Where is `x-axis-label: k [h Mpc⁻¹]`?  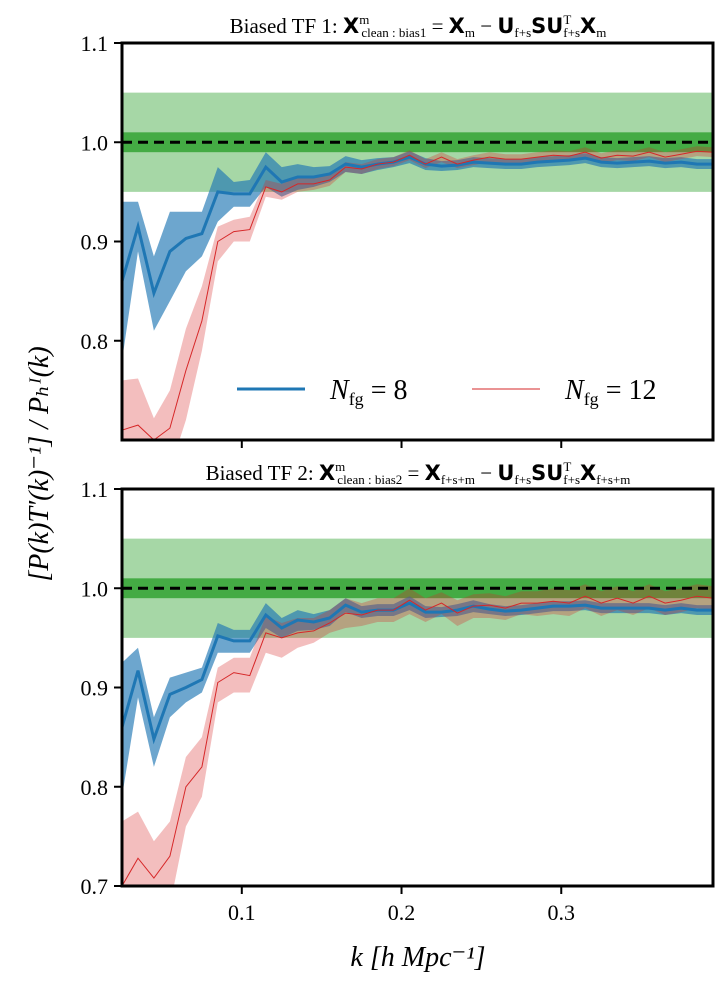 x-axis-label: k [h Mpc⁻¹] is located at coordinates (417, 957).